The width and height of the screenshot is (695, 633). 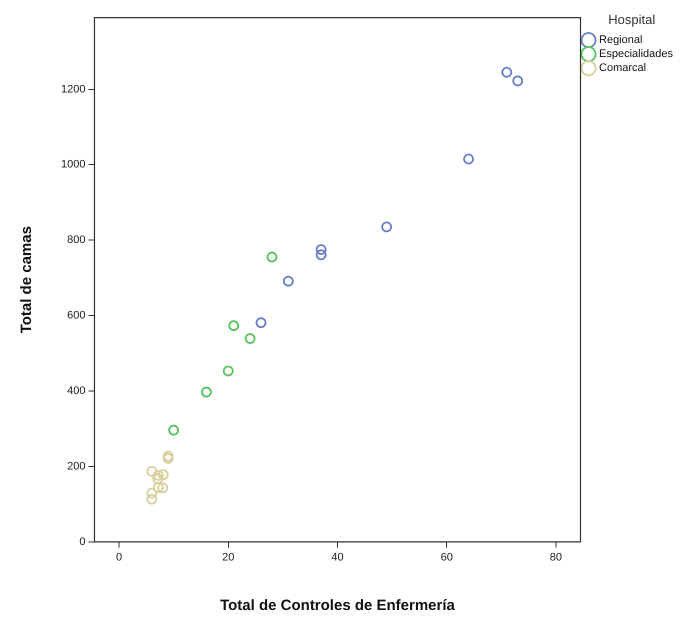 What do you see at coordinates (73, 164) in the screenshot?
I see `y-tick-label: 1000` at bounding box center [73, 164].